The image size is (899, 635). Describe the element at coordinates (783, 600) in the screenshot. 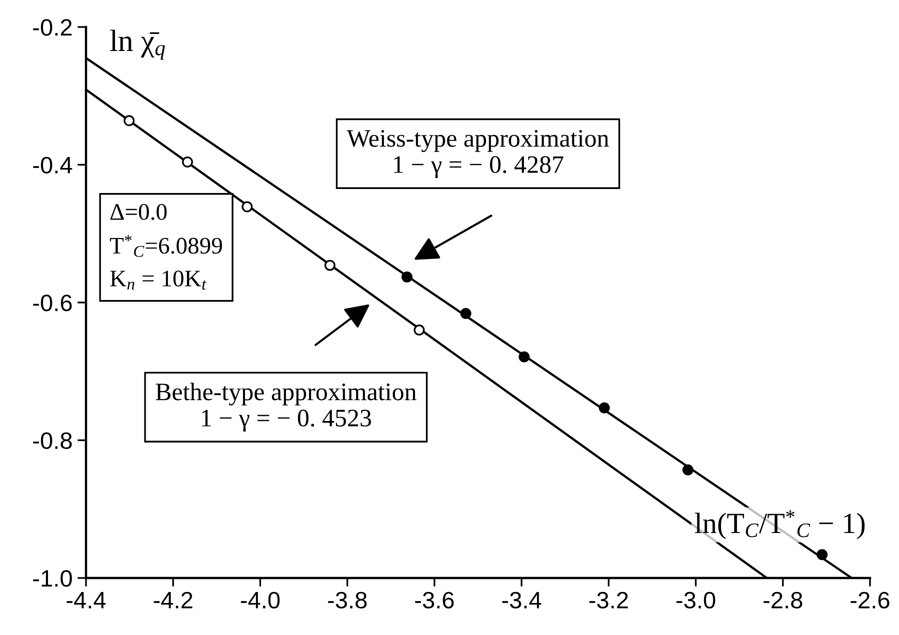

I see `x-tick-label: -2.8` at that location.